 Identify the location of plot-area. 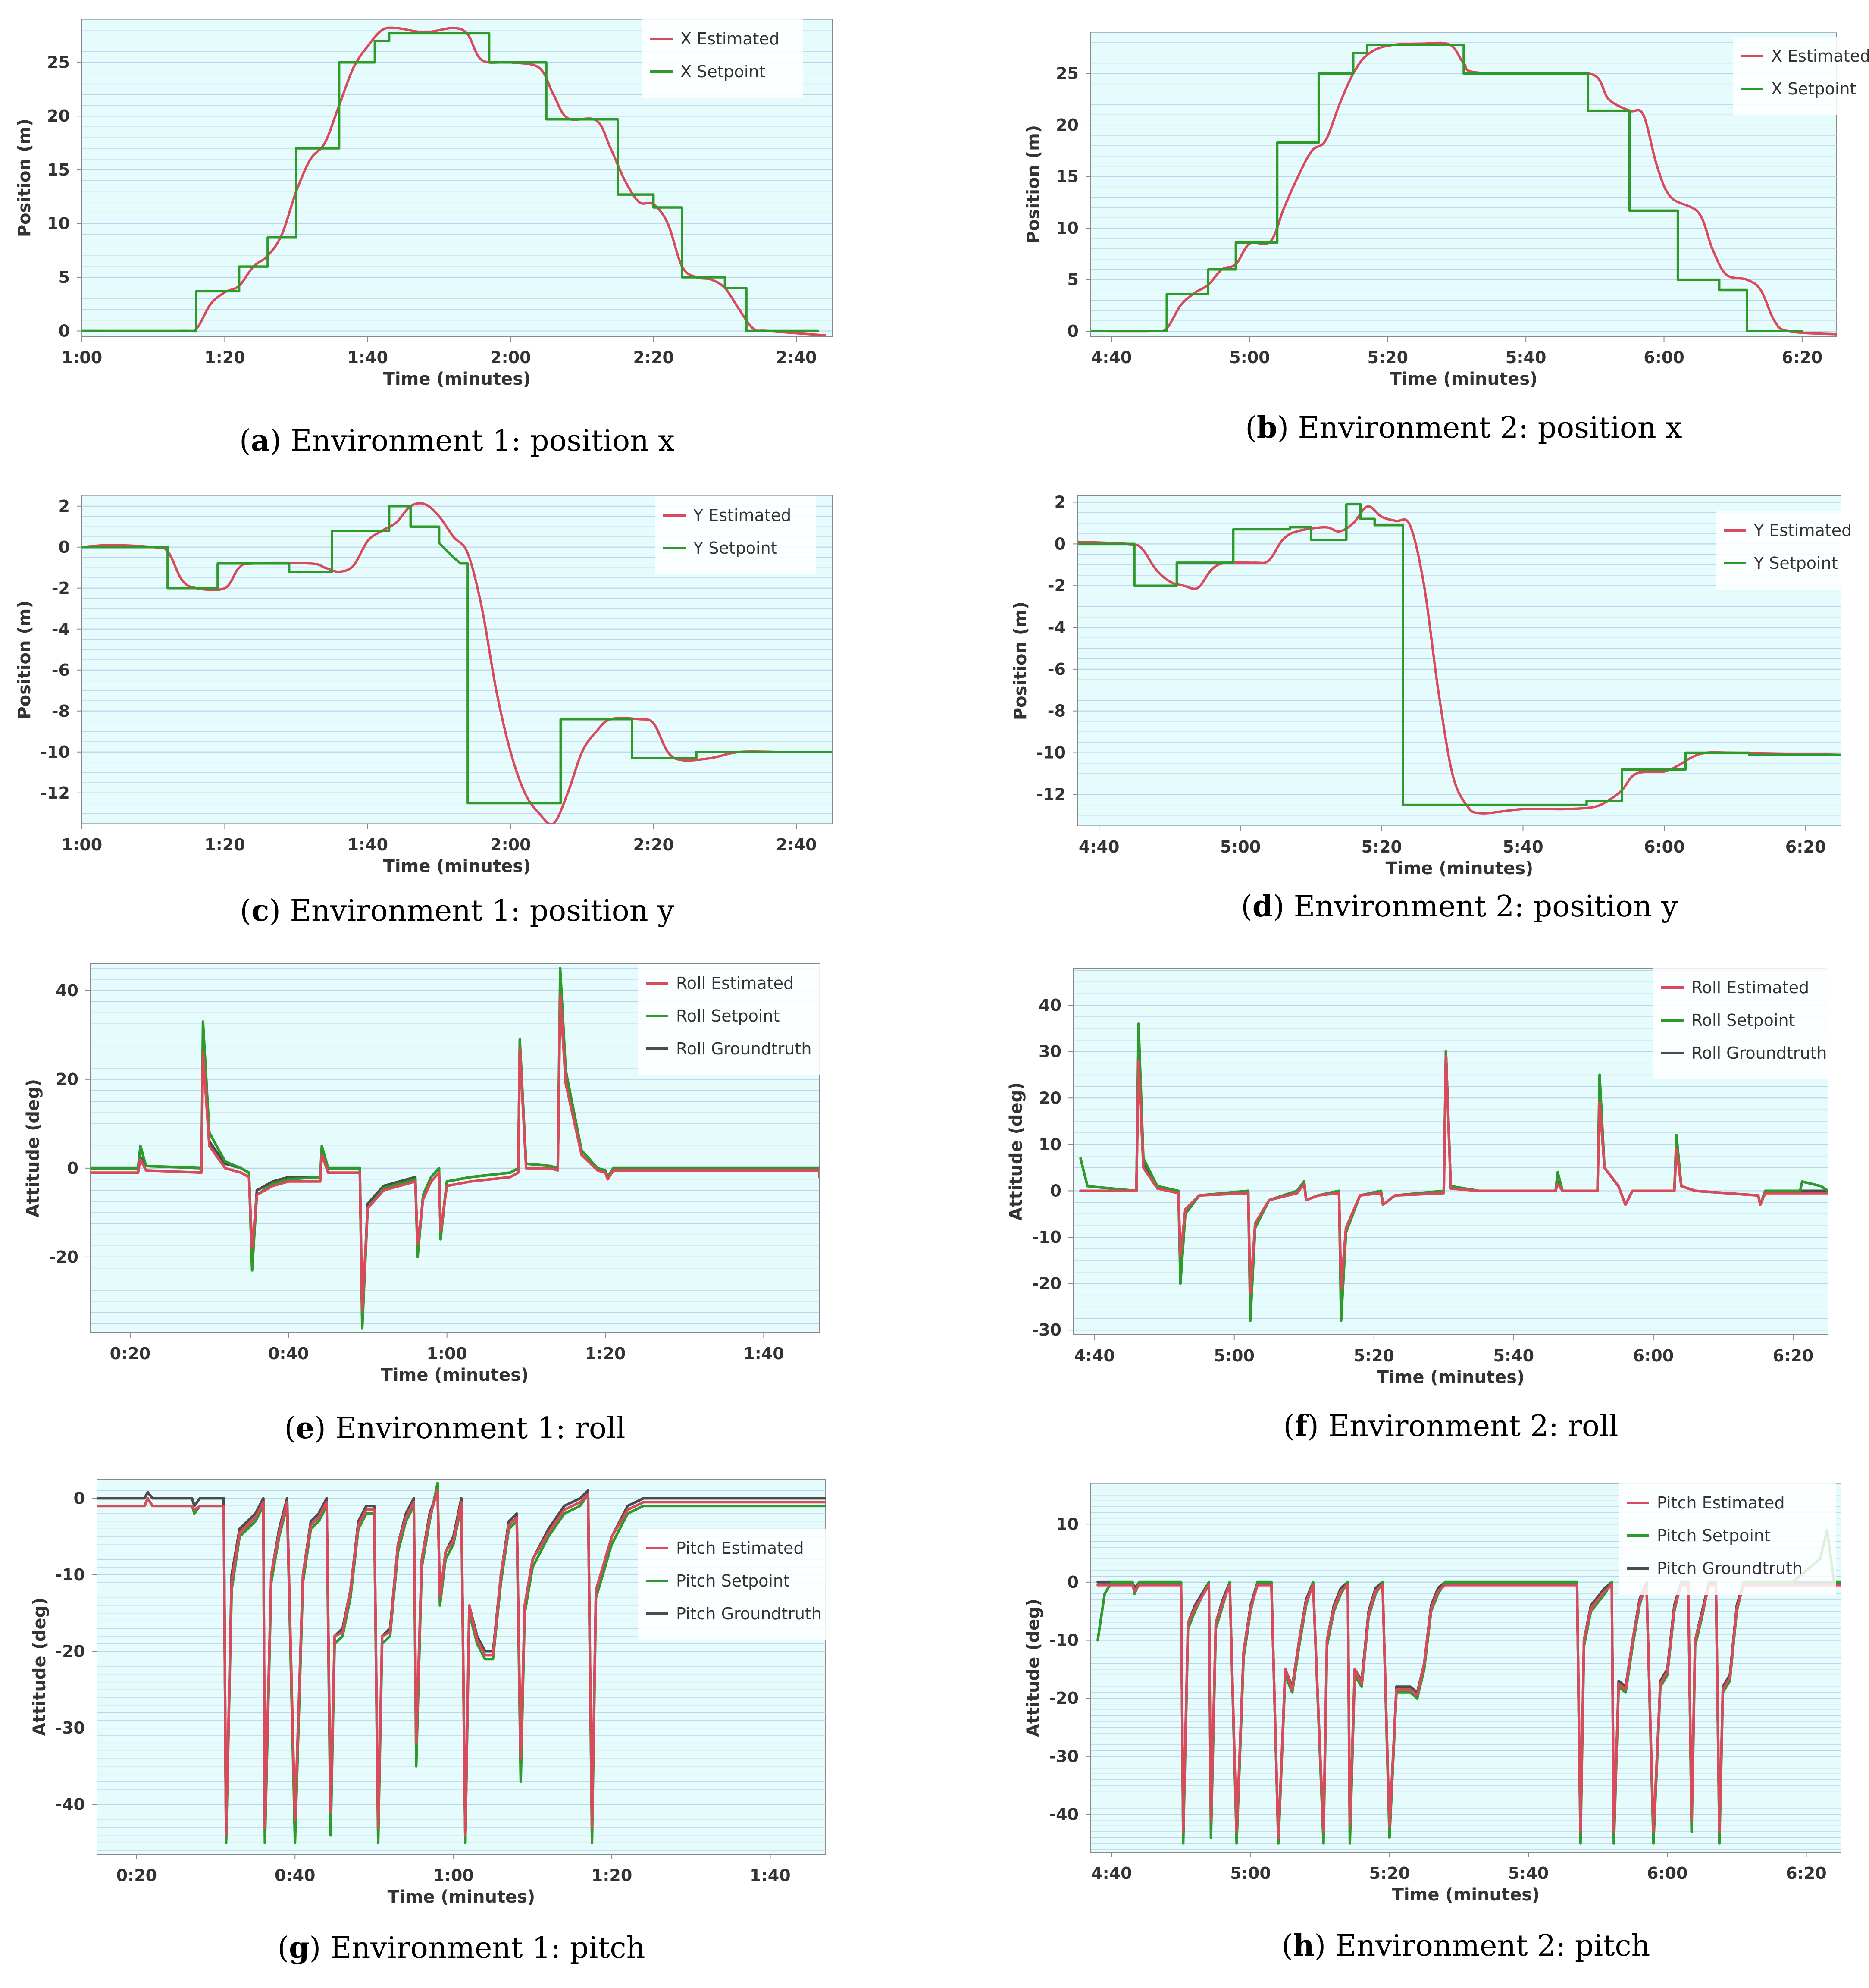
(1463, 184).